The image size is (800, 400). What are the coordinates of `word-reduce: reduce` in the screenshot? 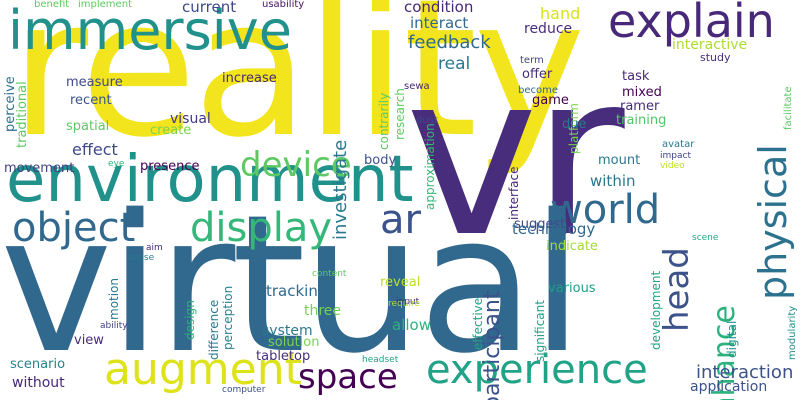 It's located at (548, 29).